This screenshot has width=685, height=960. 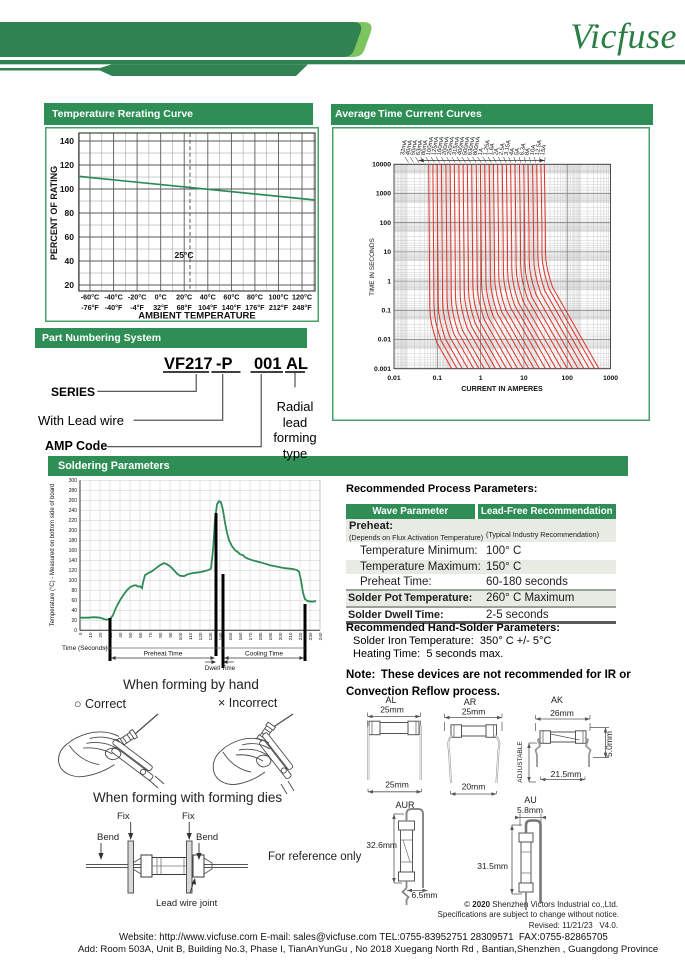 What do you see at coordinates (255, 297) in the screenshot?
I see `svg-text: 80°C` at bounding box center [255, 297].